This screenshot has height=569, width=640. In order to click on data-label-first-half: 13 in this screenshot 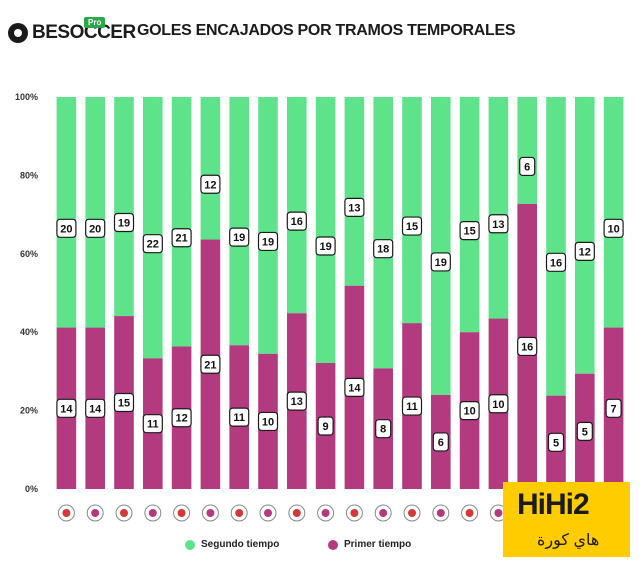, I will do `click(297, 402)`.